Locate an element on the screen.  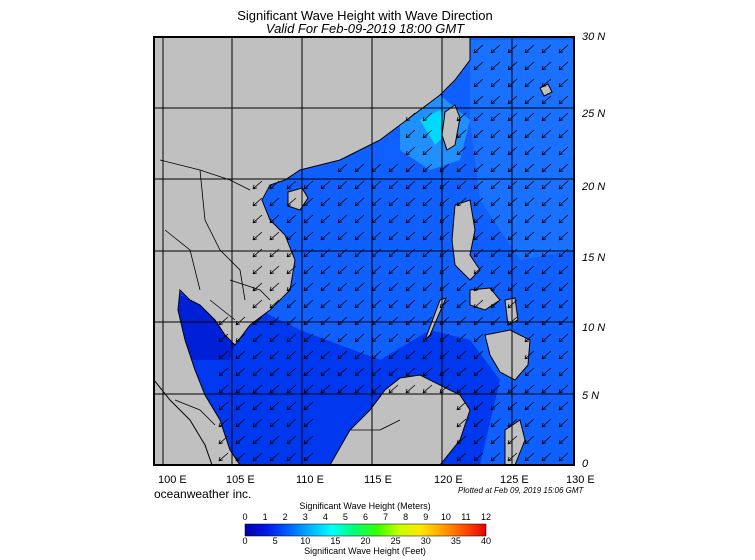
lat-label: 5 N is located at coordinates (591, 396).